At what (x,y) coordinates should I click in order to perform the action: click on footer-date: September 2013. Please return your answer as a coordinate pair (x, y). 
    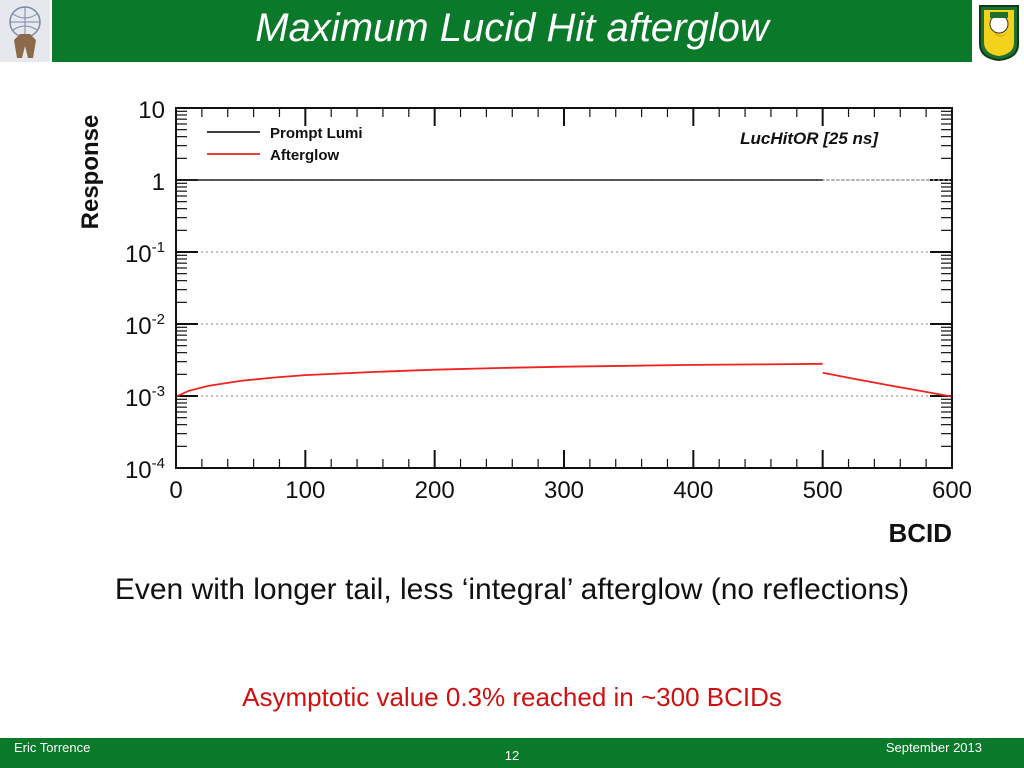
    Looking at the image, I should click on (933, 747).